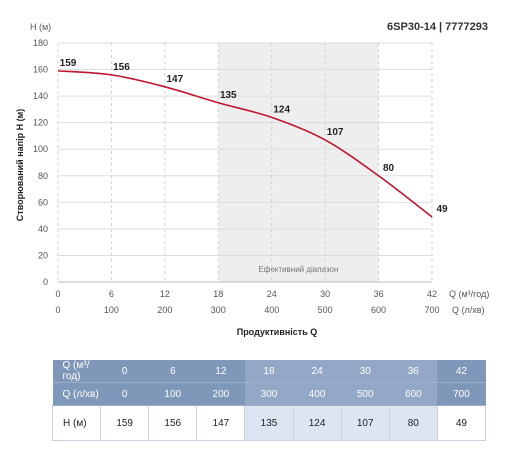 The image size is (512, 464). What do you see at coordinates (40, 123) in the screenshot?
I see `y-tick-label: 120` at bounding box center [40, 123].